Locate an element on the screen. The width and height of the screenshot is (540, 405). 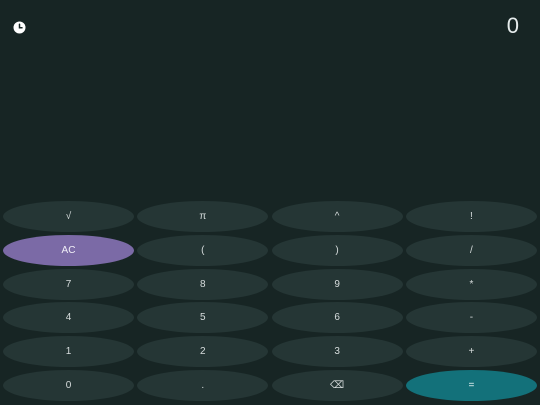
factorial-button: ! is located at coordinates (471, 216).